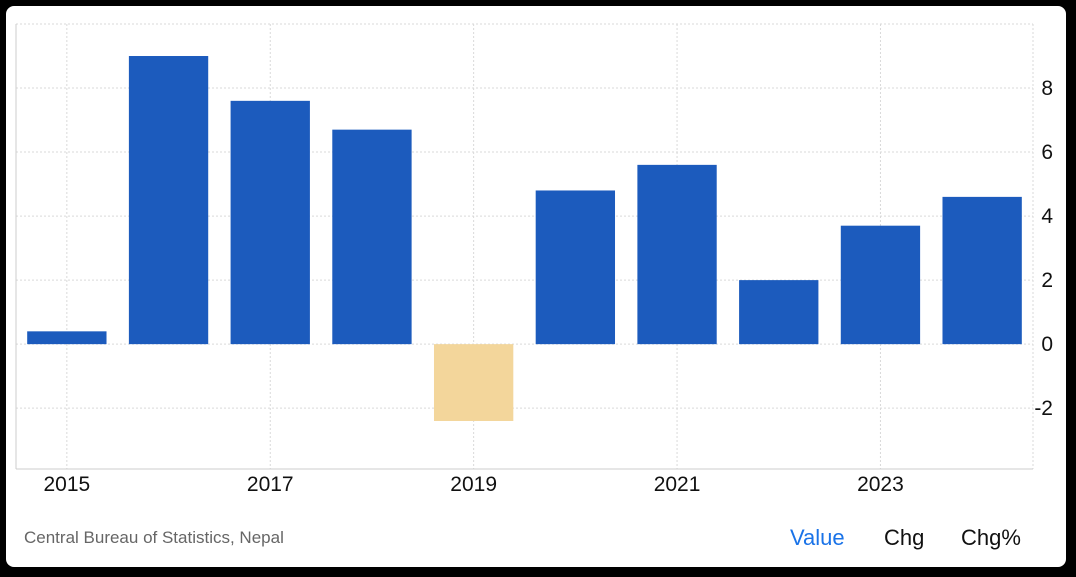 This screenshot has height=577, width=1076. What do you see at coordinates (66, 484) in the screenshot?
I see `x-tick-label: 2015` at bounding box center [66, 484].